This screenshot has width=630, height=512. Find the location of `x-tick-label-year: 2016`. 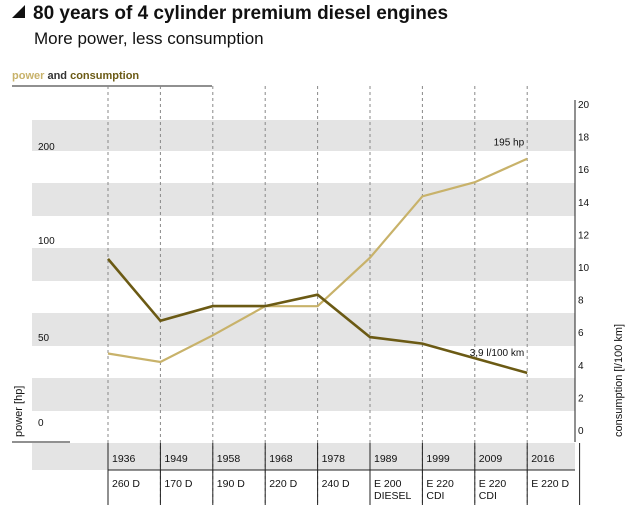

x-tick-label-year: 2016 is located at coordinates (543, 459).